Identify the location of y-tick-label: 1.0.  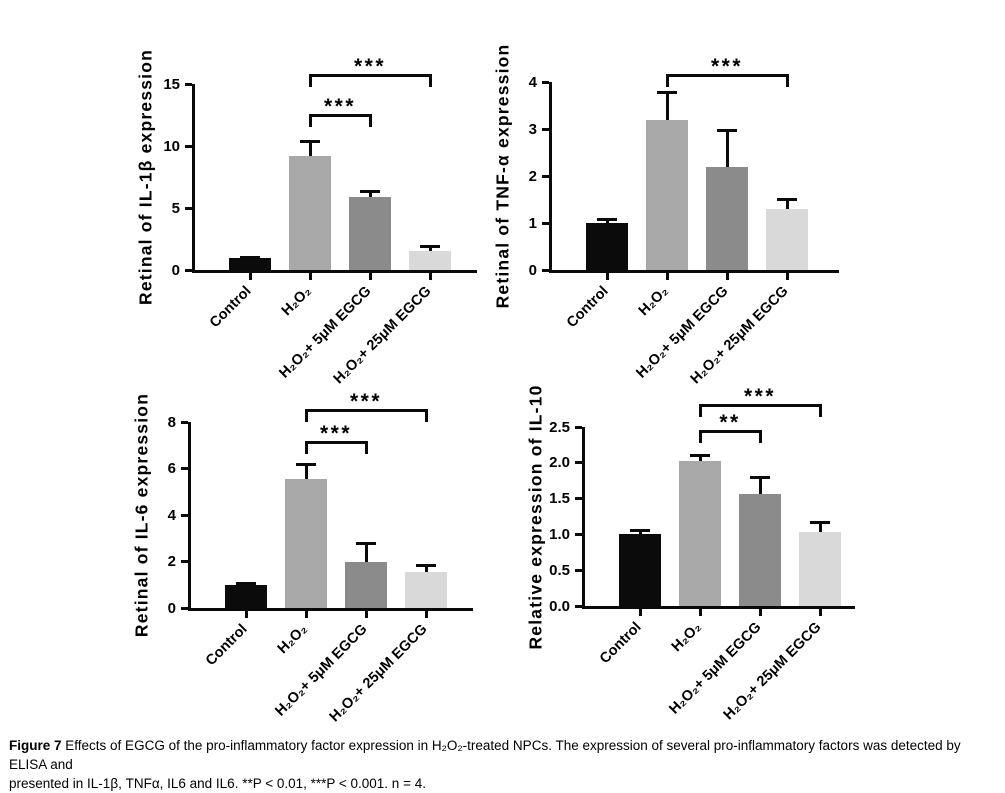
(559, 534).